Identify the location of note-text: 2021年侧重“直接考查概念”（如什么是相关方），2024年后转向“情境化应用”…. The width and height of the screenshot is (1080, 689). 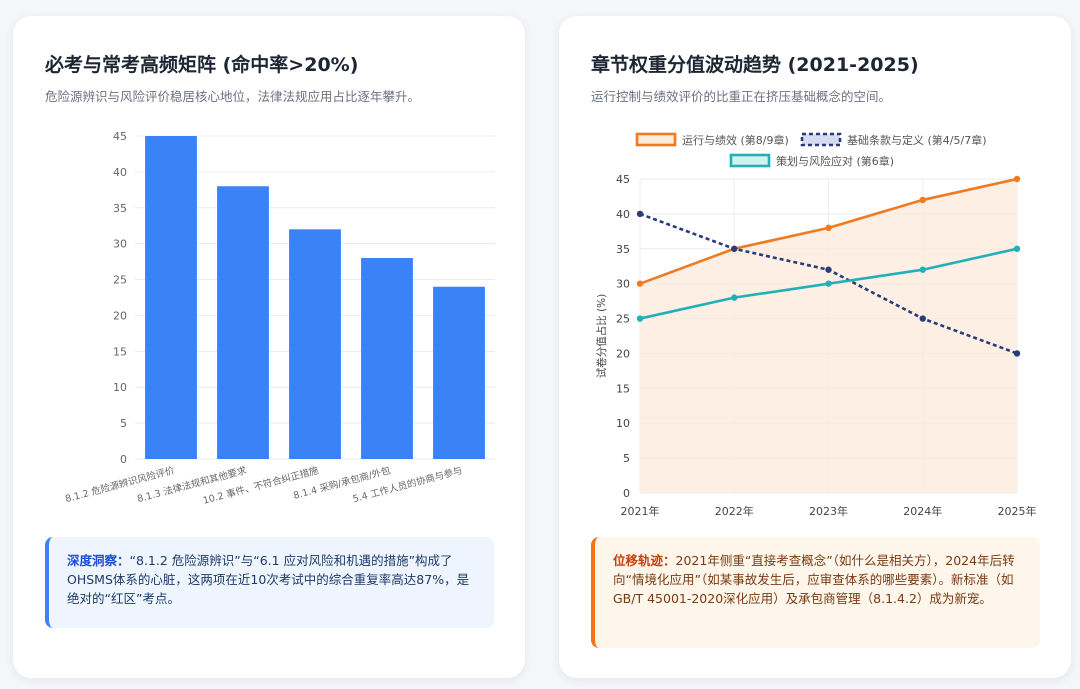
(814, 579).